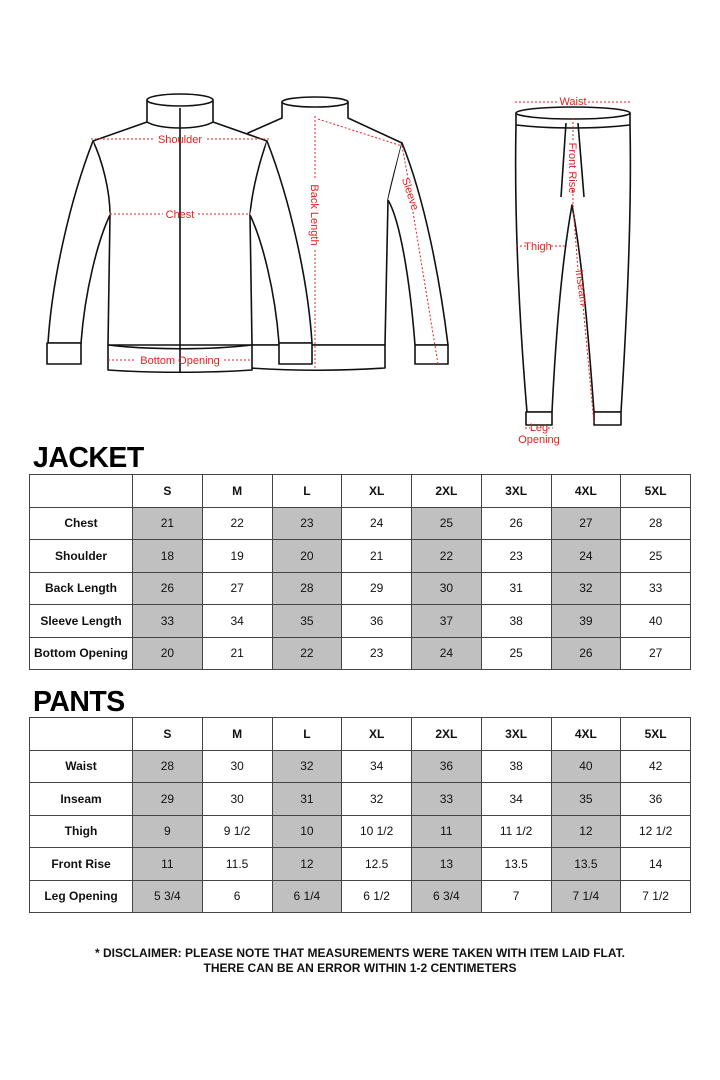  I want to click on measurement-value: 35, so click(307, 621).